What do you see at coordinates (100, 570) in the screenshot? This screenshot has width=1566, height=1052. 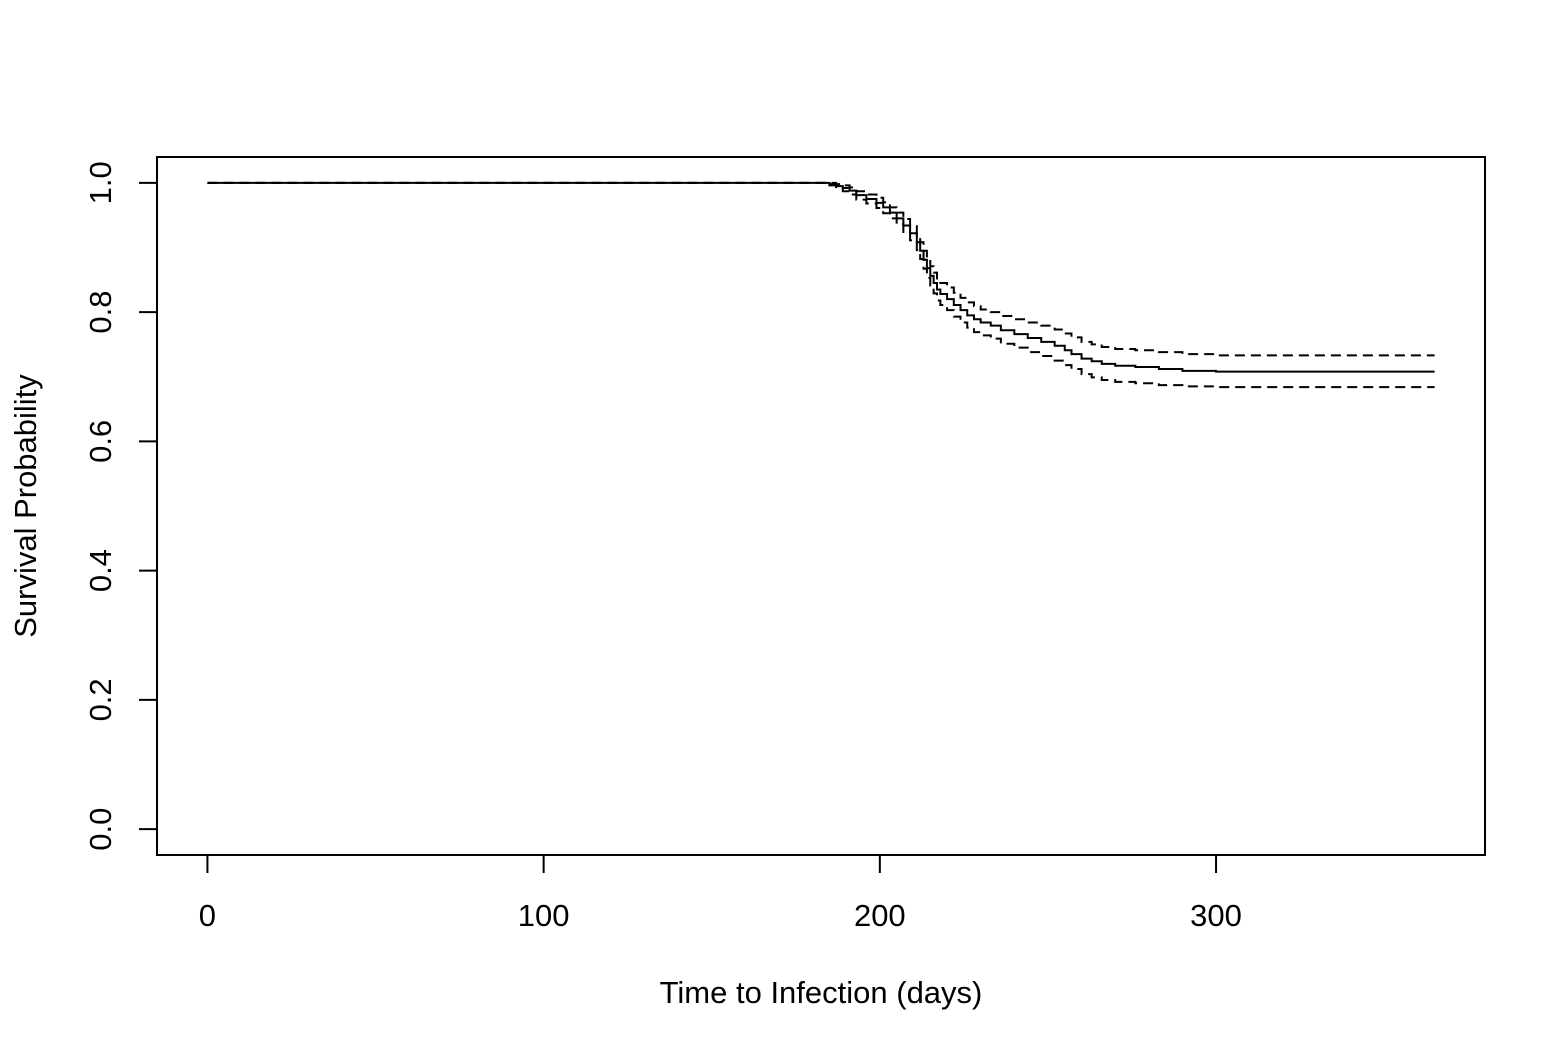 I see `y-tick-label: 0.4` at bounding box center [100, 570].